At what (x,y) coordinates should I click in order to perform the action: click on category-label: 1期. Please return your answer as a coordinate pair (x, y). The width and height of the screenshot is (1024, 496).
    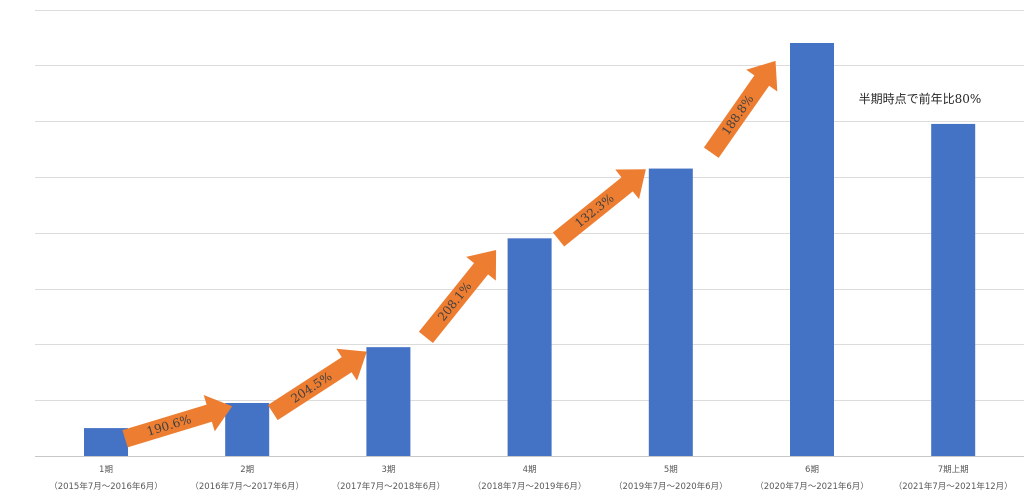
    Looking at the image, I should click on (106, 470).